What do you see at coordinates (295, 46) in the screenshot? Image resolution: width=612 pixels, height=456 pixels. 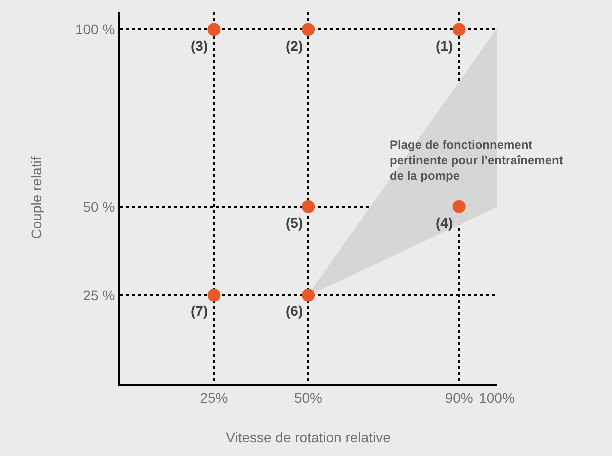 I see `annotation: (2)` at bounding box center [295, 46].